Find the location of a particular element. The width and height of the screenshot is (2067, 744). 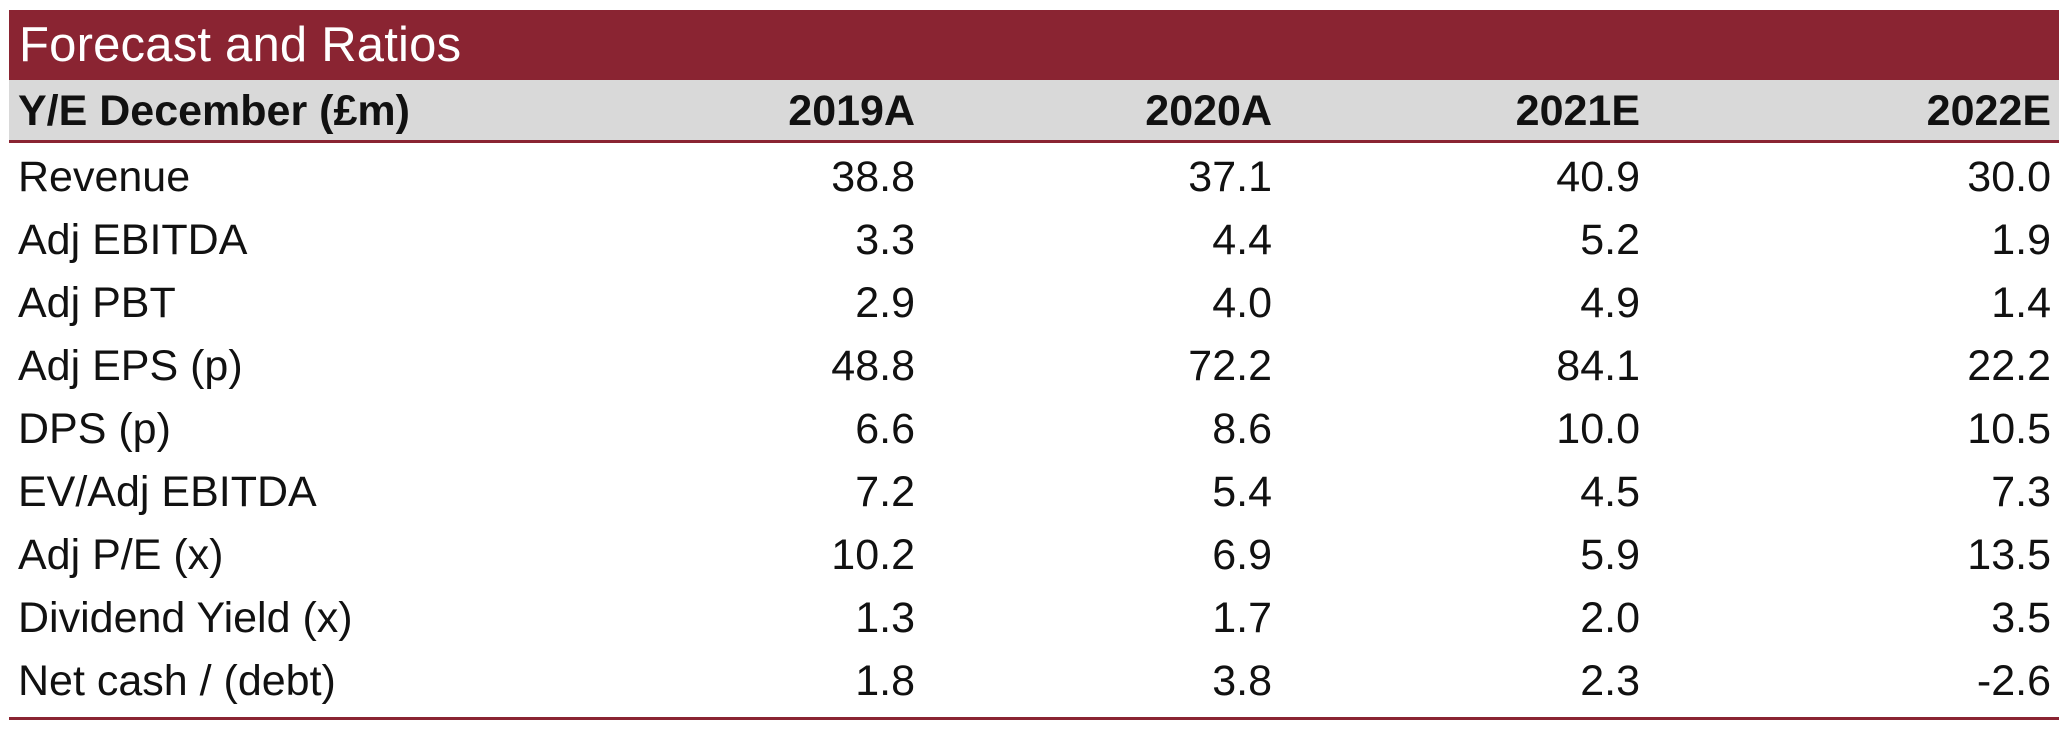

table-row: EV/Adj EBITDA 7.2 5.4 4.5 7.3 is located at coordinates (1034, 489).